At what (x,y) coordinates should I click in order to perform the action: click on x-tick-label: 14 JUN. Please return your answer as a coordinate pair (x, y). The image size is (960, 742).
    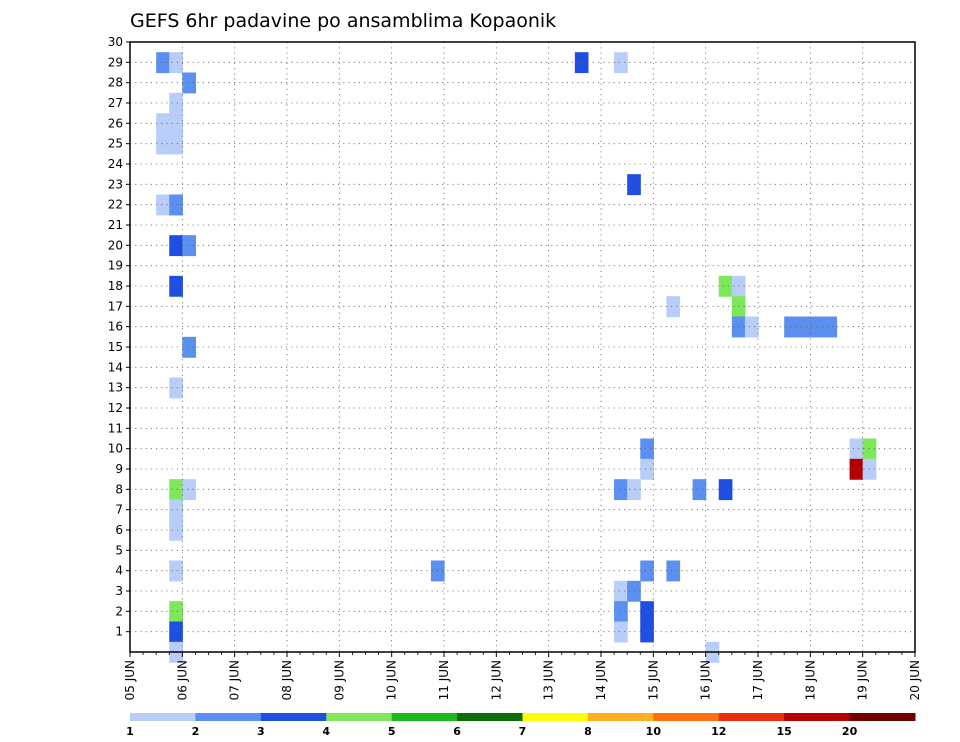
    Looking at the image, I should click on (601, 680).